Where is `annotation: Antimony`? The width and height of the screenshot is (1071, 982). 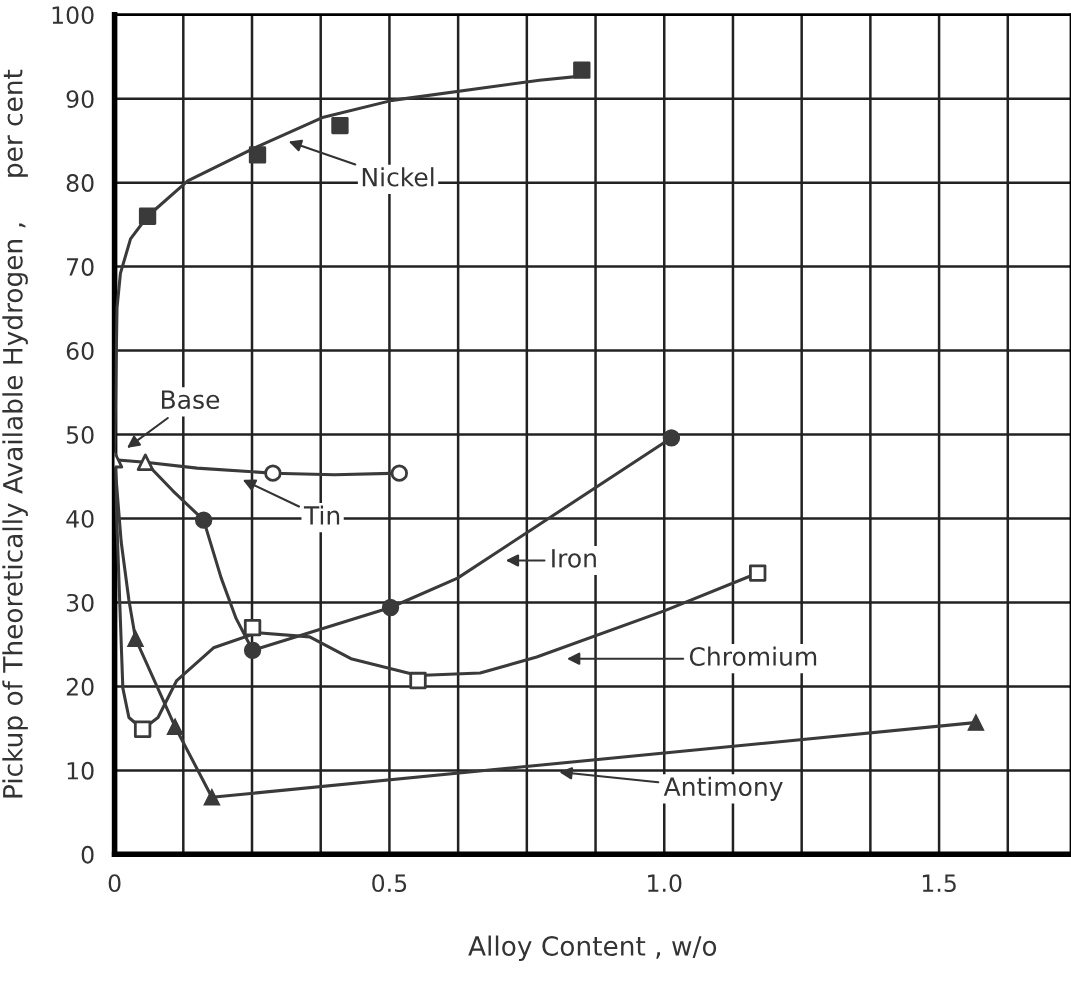
annotation: Antimony is located at coordinates (723, 788).